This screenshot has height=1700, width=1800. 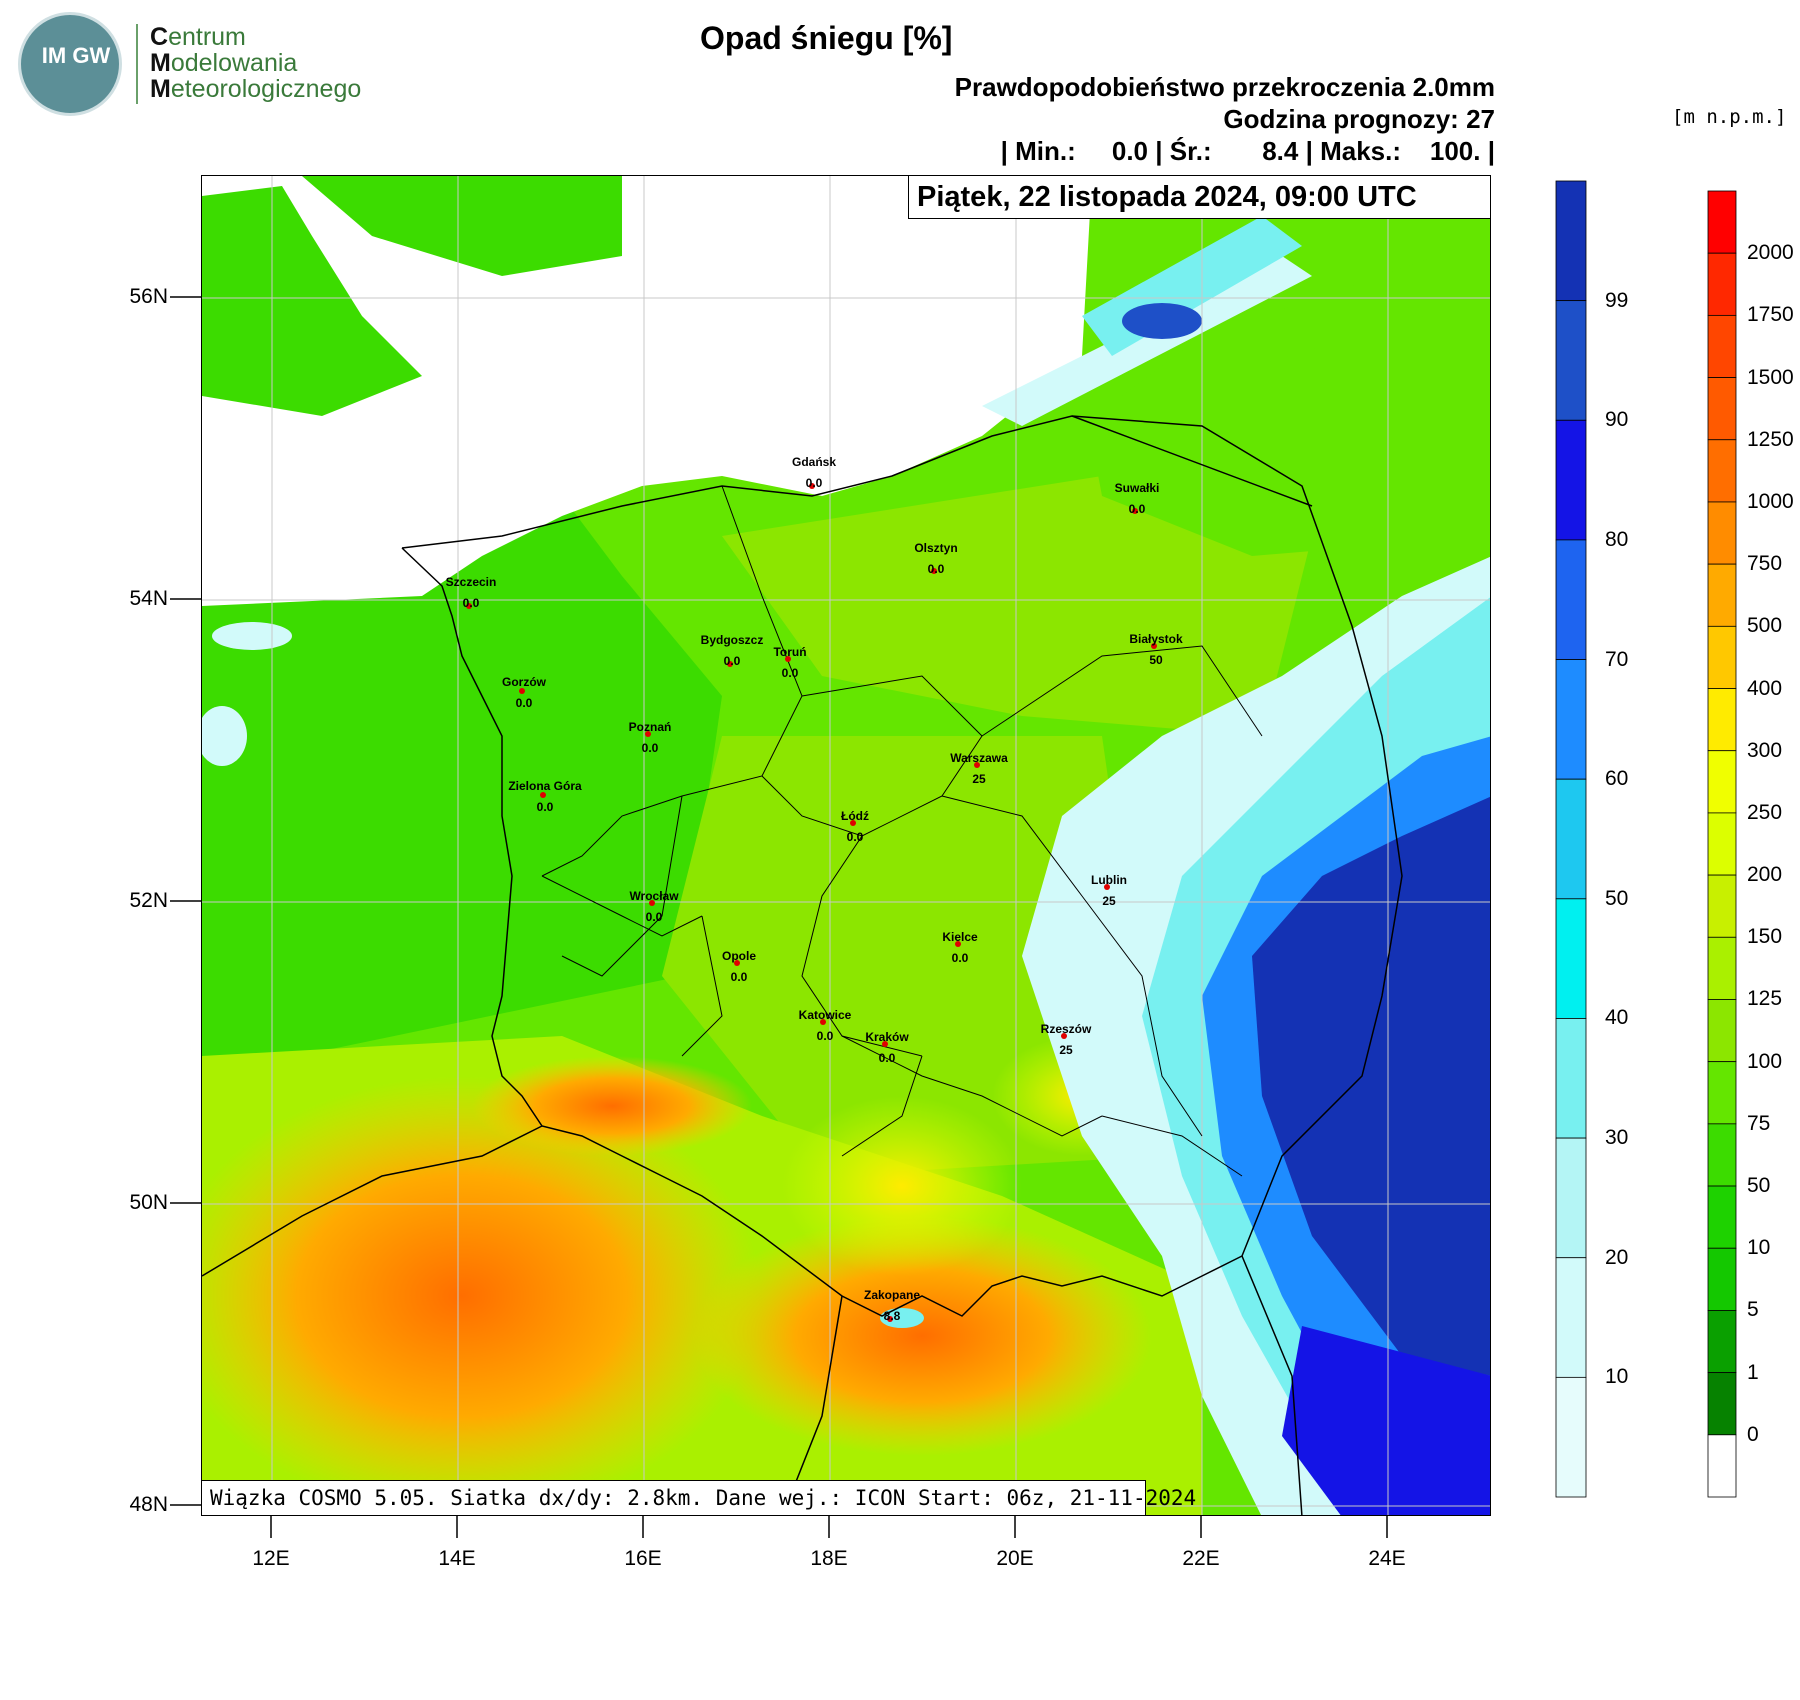 I want to click on colorbar-label: 30, so click(x=1617, y=1138).